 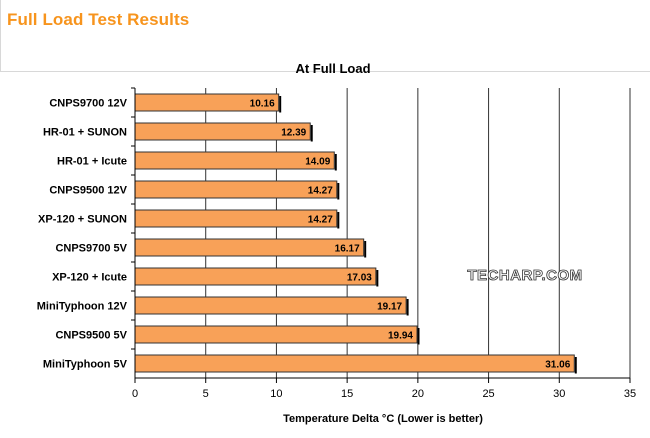 What do you see at coordinates (91, 249) in the screenshot?
I see `category-label: CNPS9700 5V` at bounding box center [91, 249].